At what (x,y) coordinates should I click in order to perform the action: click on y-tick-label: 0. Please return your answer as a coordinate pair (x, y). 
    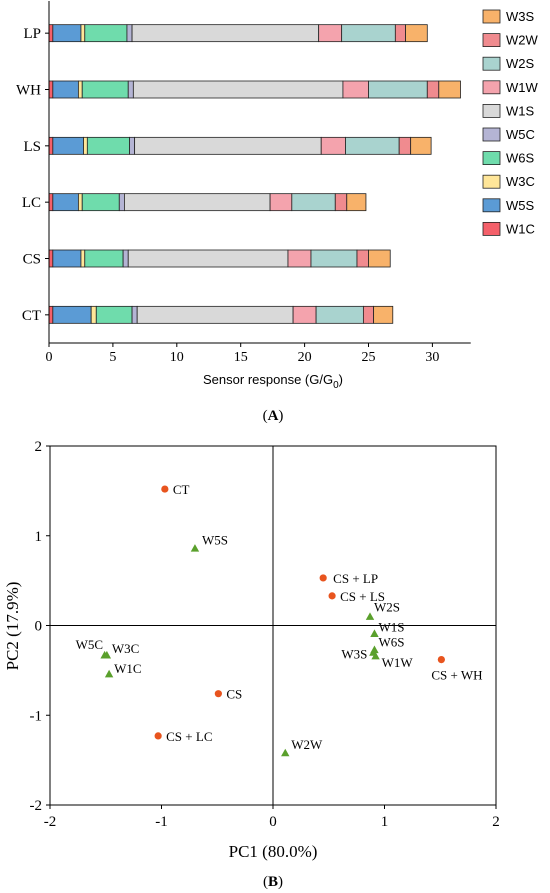
    Looking at the image, I should click on (39, 627).